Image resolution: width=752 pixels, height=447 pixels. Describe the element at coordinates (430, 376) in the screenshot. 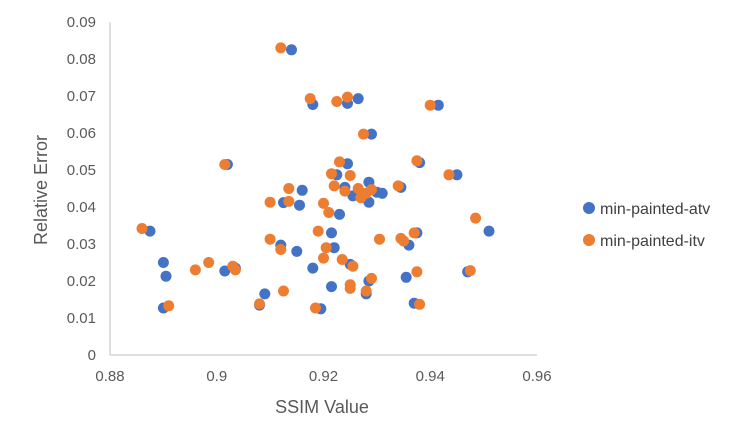

I see `x-tick-label: 0.94` at that location.